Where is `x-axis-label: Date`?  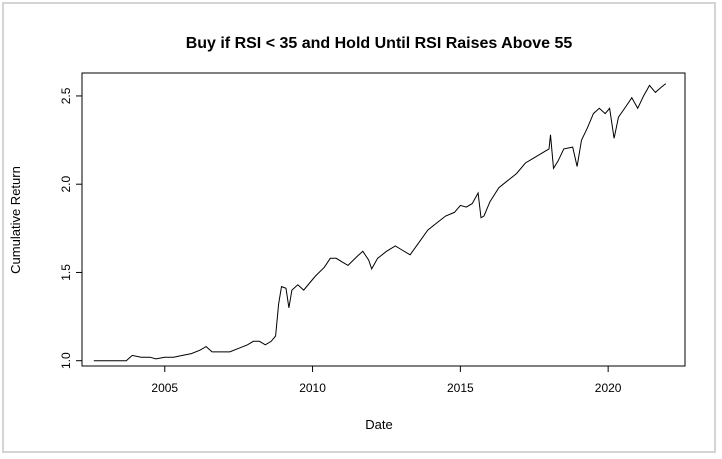
x-axis-label: Date is located at coordinates (378, 424).